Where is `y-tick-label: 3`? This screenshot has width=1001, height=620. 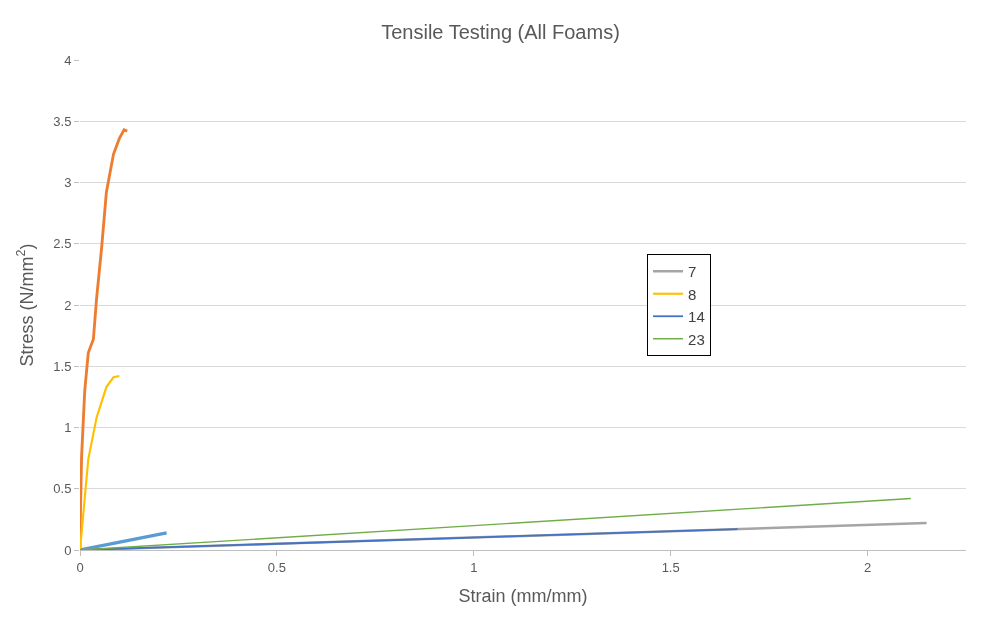 y-tick-label: 3 is located at coordinates (68, 183).